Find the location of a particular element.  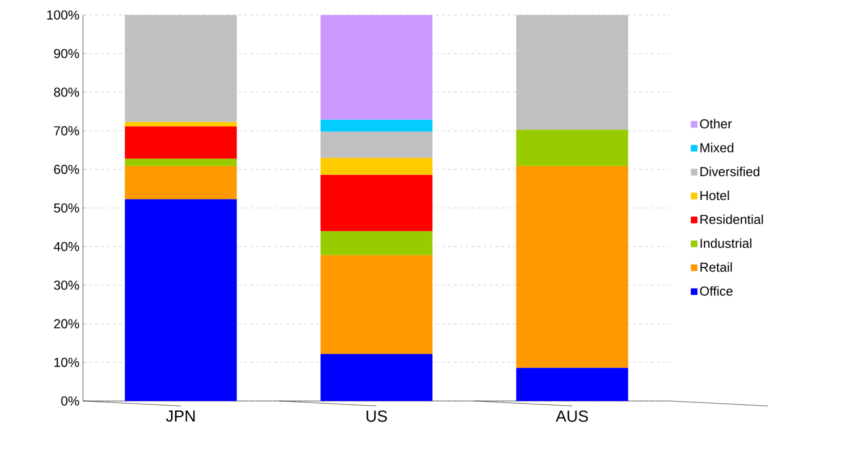

y-tick-label: 10% is located at coordinates (67, 362).